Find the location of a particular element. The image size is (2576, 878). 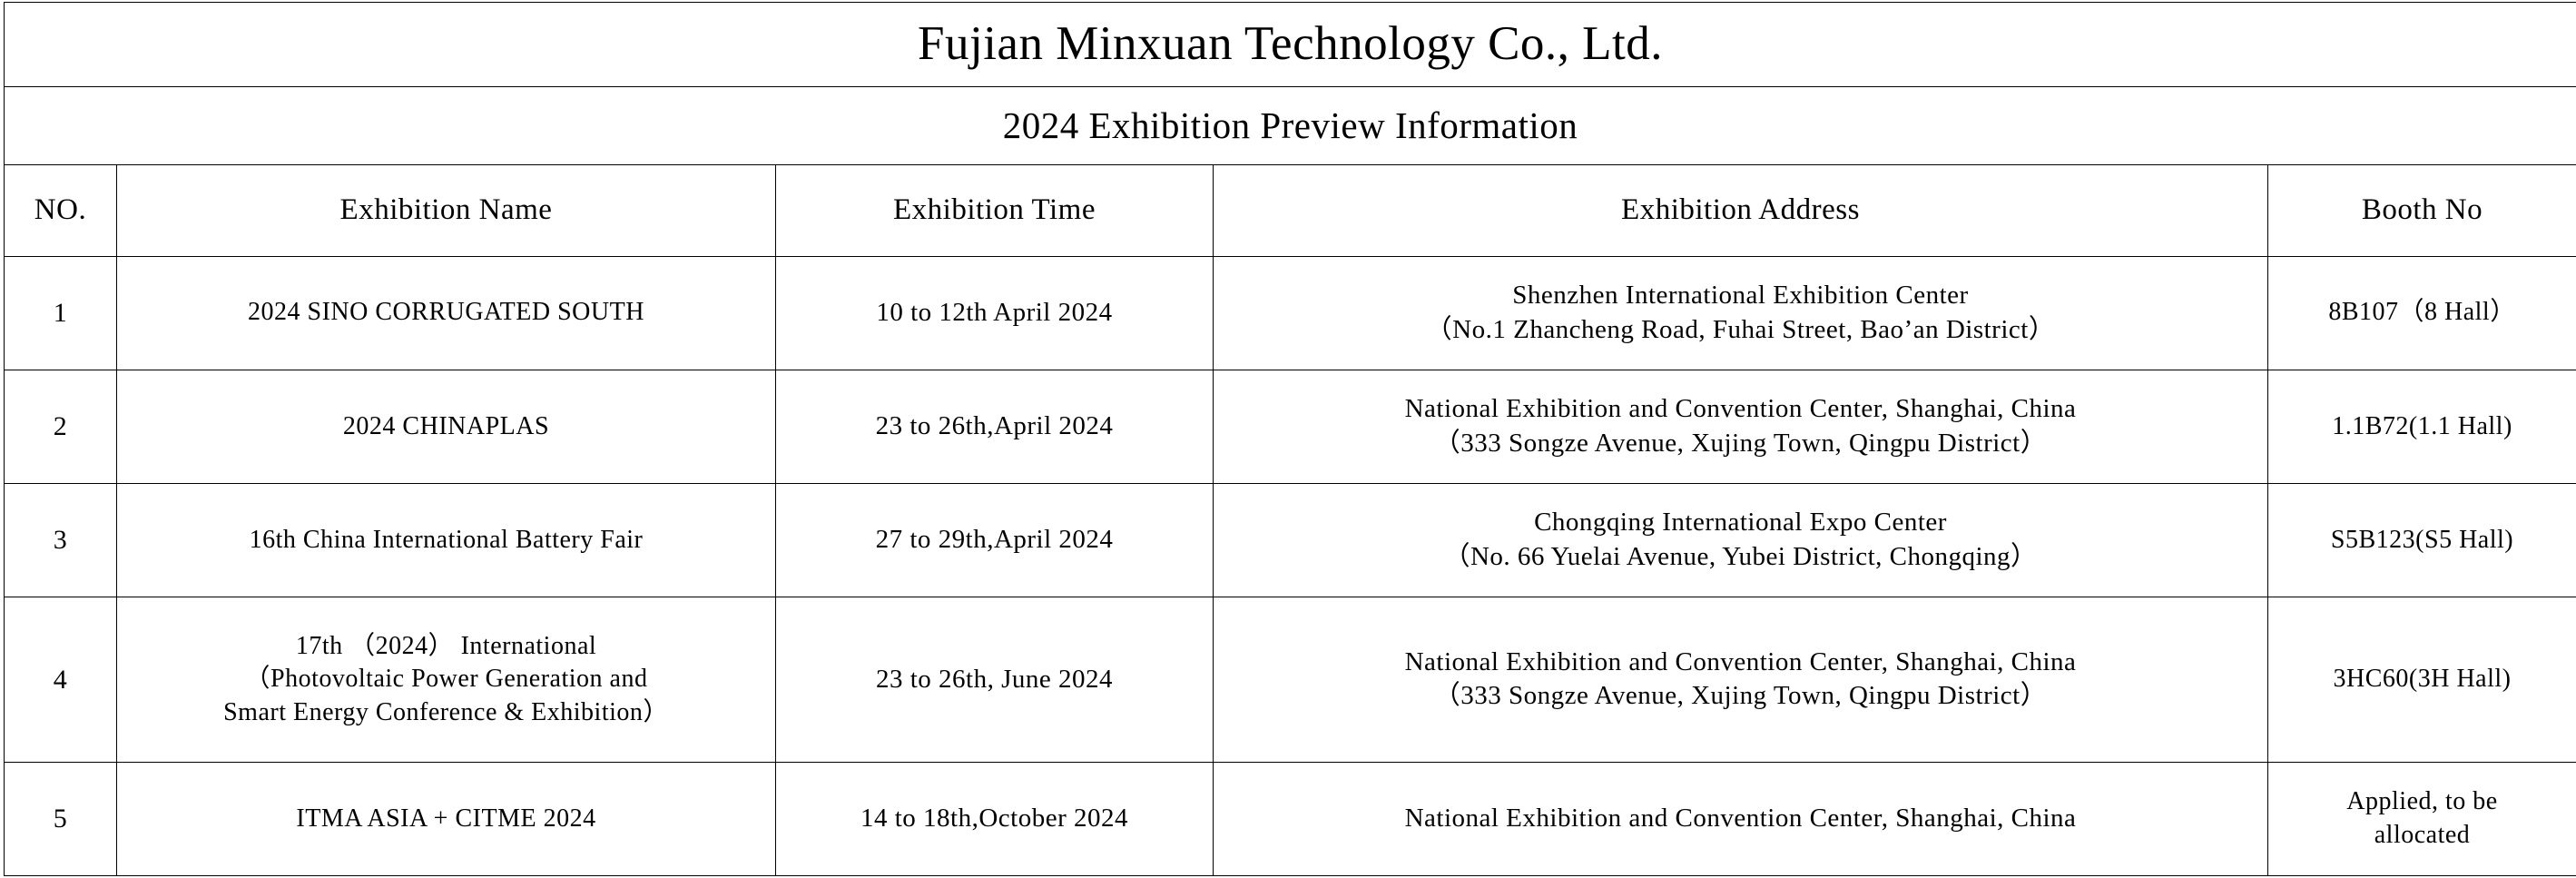

cell-booth-no: 1.1B72(1.1 Hall) is located at coordinates (2421, 426).